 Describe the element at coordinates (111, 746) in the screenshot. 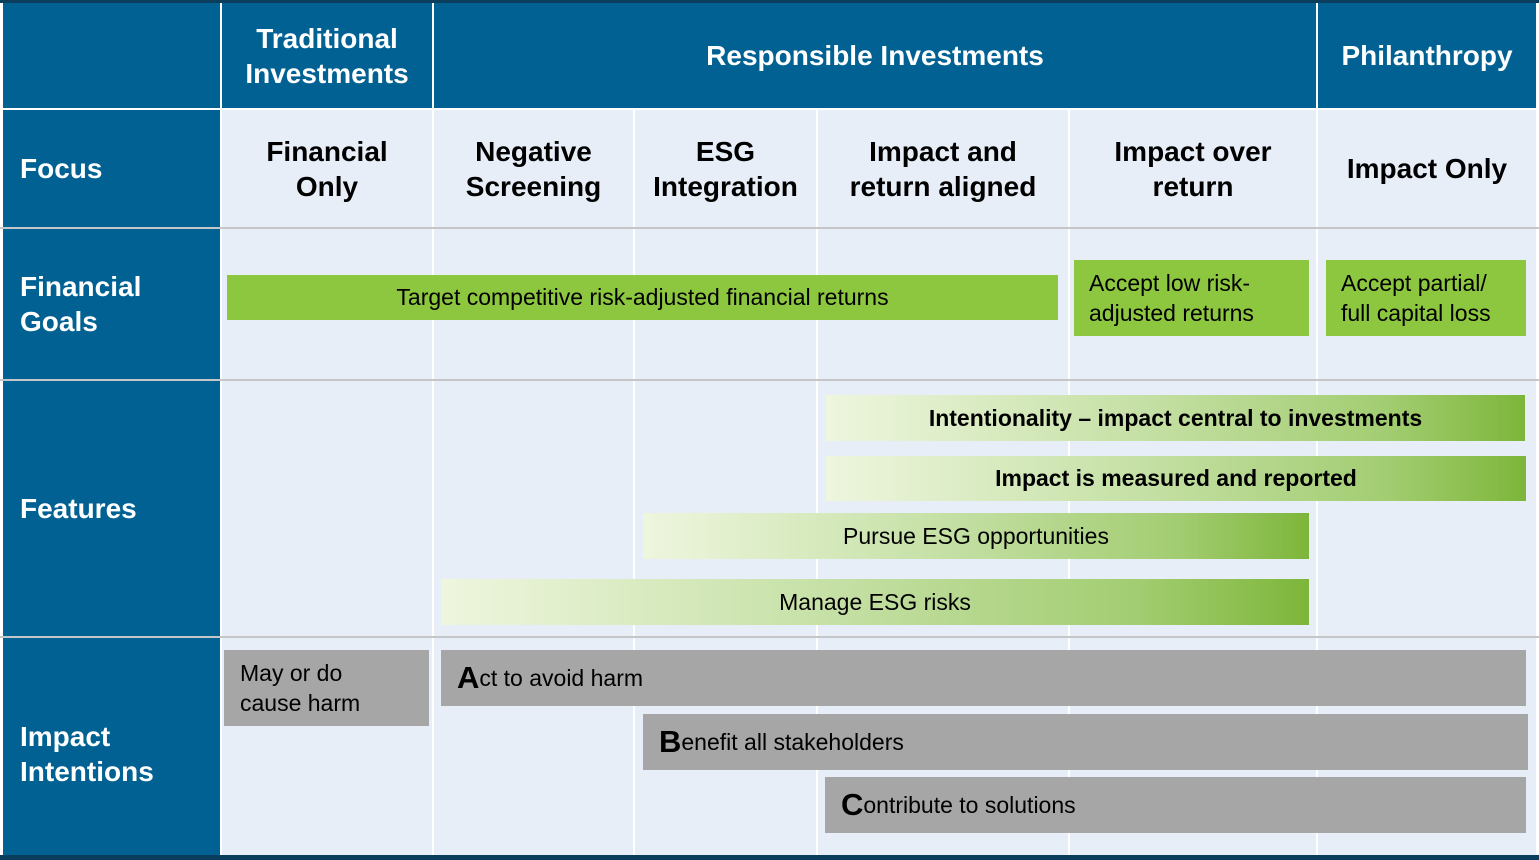

I see `row-label-impact-intentions: Impact Intentions` at that location.